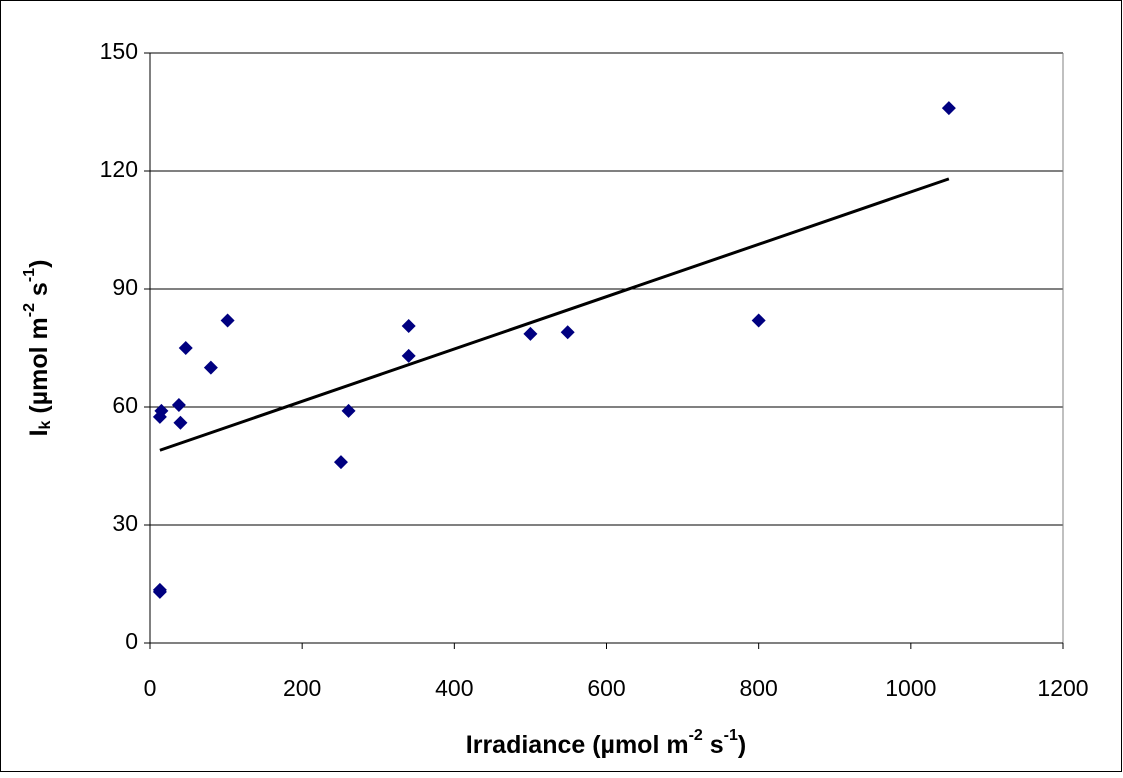  What do you see at coordinates (150, 688) in the screenshot?
I see `x-tick-label: 0` at bounding box center [150, 688].